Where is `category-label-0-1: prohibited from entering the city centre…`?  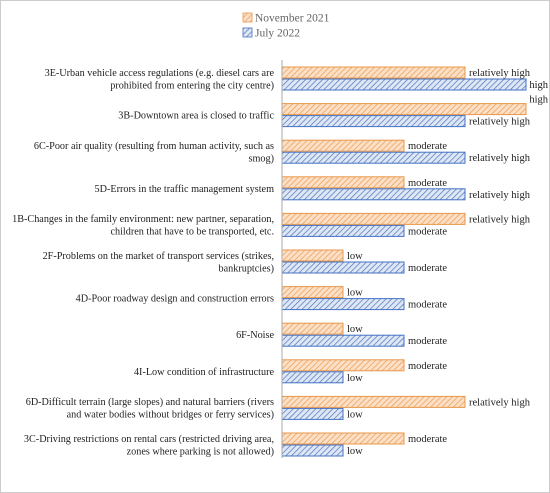 category-label-0-1: prohibited from entering the city centre… is located at coordinates (192, 85).